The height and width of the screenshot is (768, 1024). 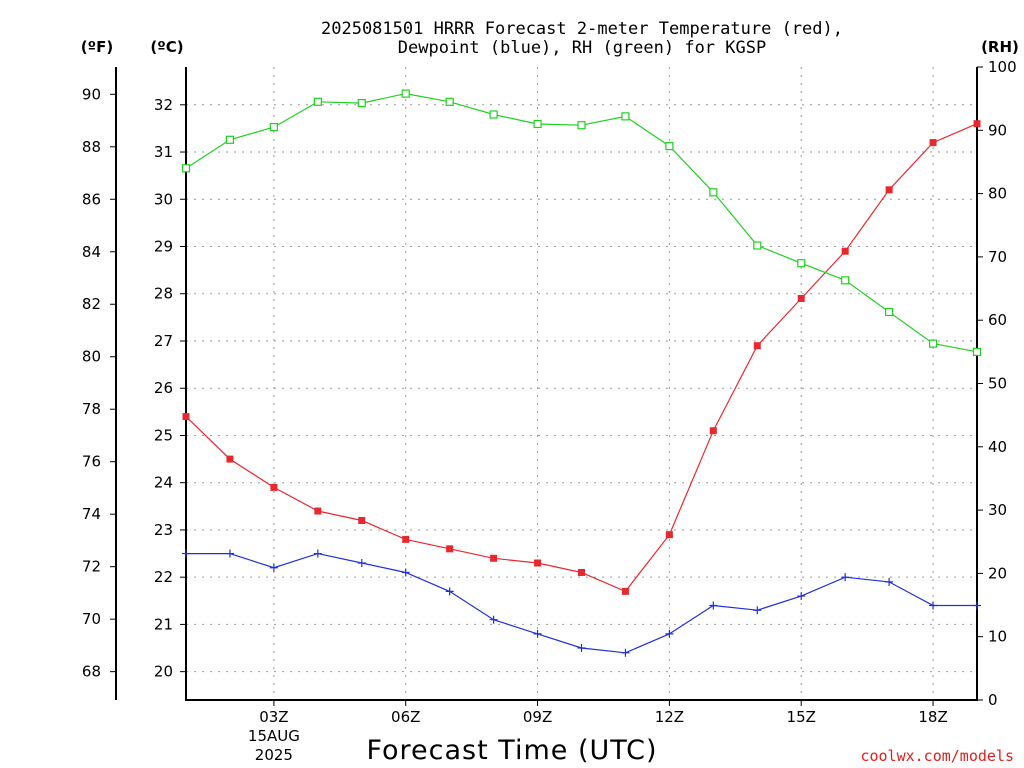 What do you see at coordinates (163, 530) in the screenshot?
I see `c-tick-label-23: 23` at bounding box center [163, 530].